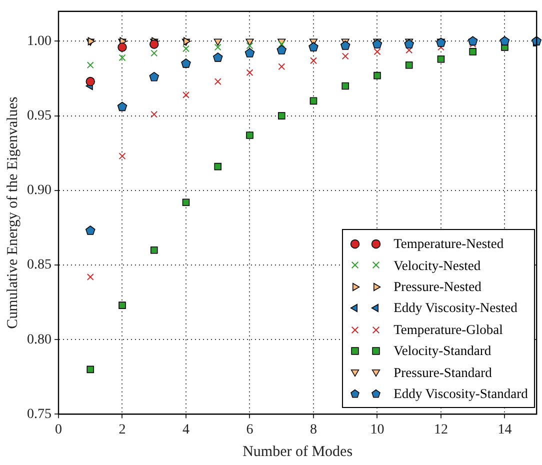 This screenshot has width=542, height=465. I want to click on legend-label: Temperature-Global, so click(448, 329).